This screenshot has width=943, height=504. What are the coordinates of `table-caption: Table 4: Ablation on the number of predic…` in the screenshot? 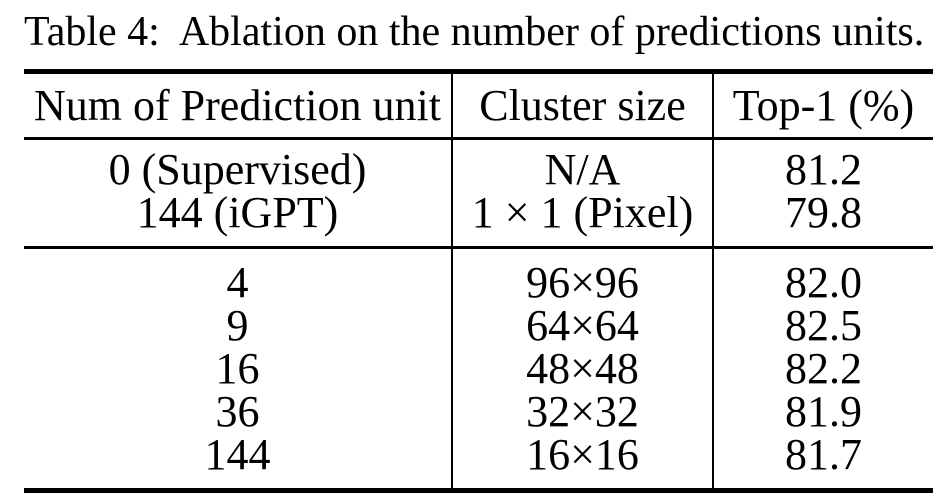 It's located at (474, 32).